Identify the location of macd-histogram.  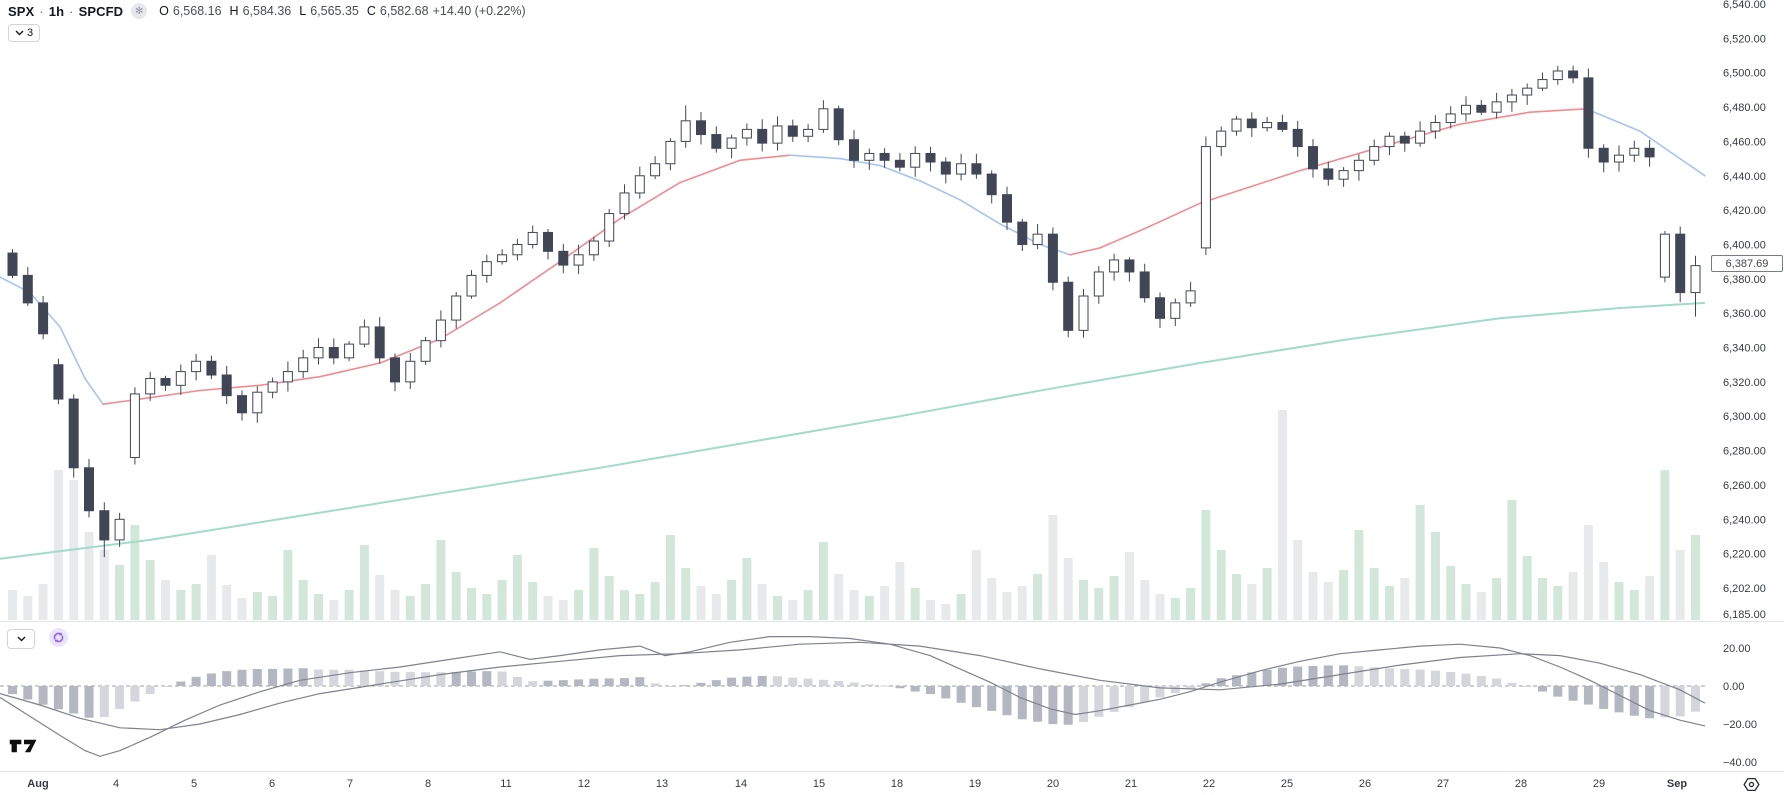
(852, 695).